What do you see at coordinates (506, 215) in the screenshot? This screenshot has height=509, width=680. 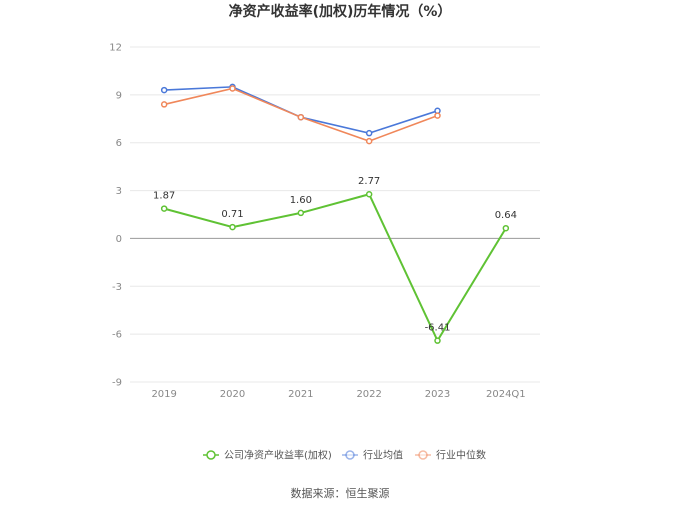 I see `data-label: 0.64` at bounding box center [506, 215].